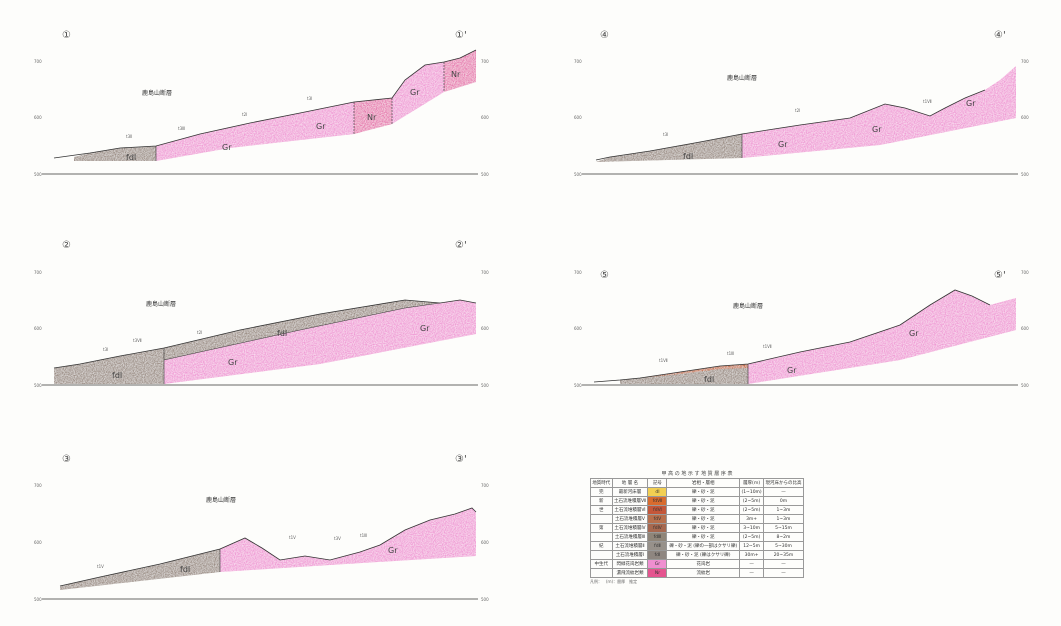 The image size is (1061, 626). What do you see at coordinates (630, 537) in the screenshot?
I see `legend-unit-name: 土石流堆積層Ⅲ` at bounding box center [630, 537].